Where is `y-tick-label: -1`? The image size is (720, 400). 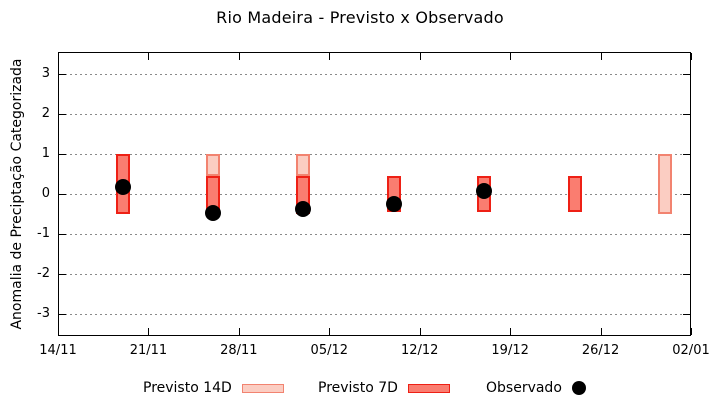 y-tick-label: -1 is located at coordinates (43, 233).